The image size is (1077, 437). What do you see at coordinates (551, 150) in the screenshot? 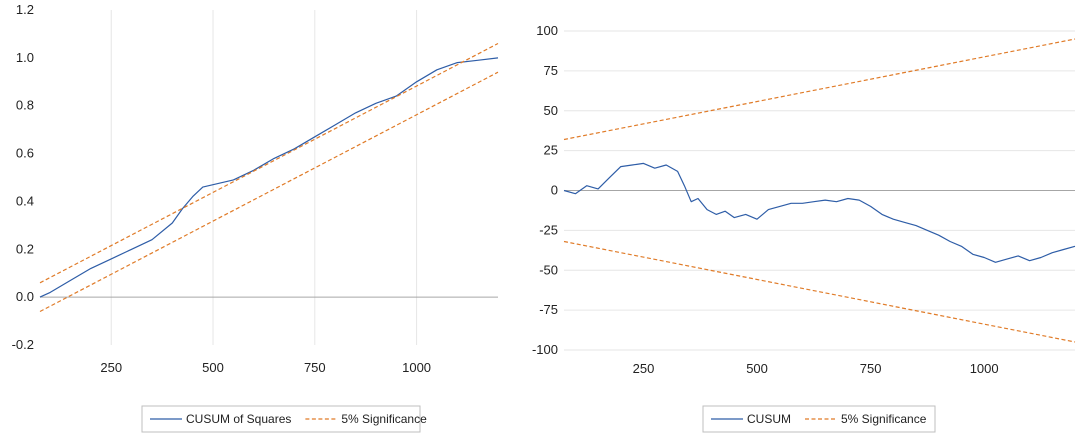
I see `y-tick-label: 25` at bounding box center [551, 150].